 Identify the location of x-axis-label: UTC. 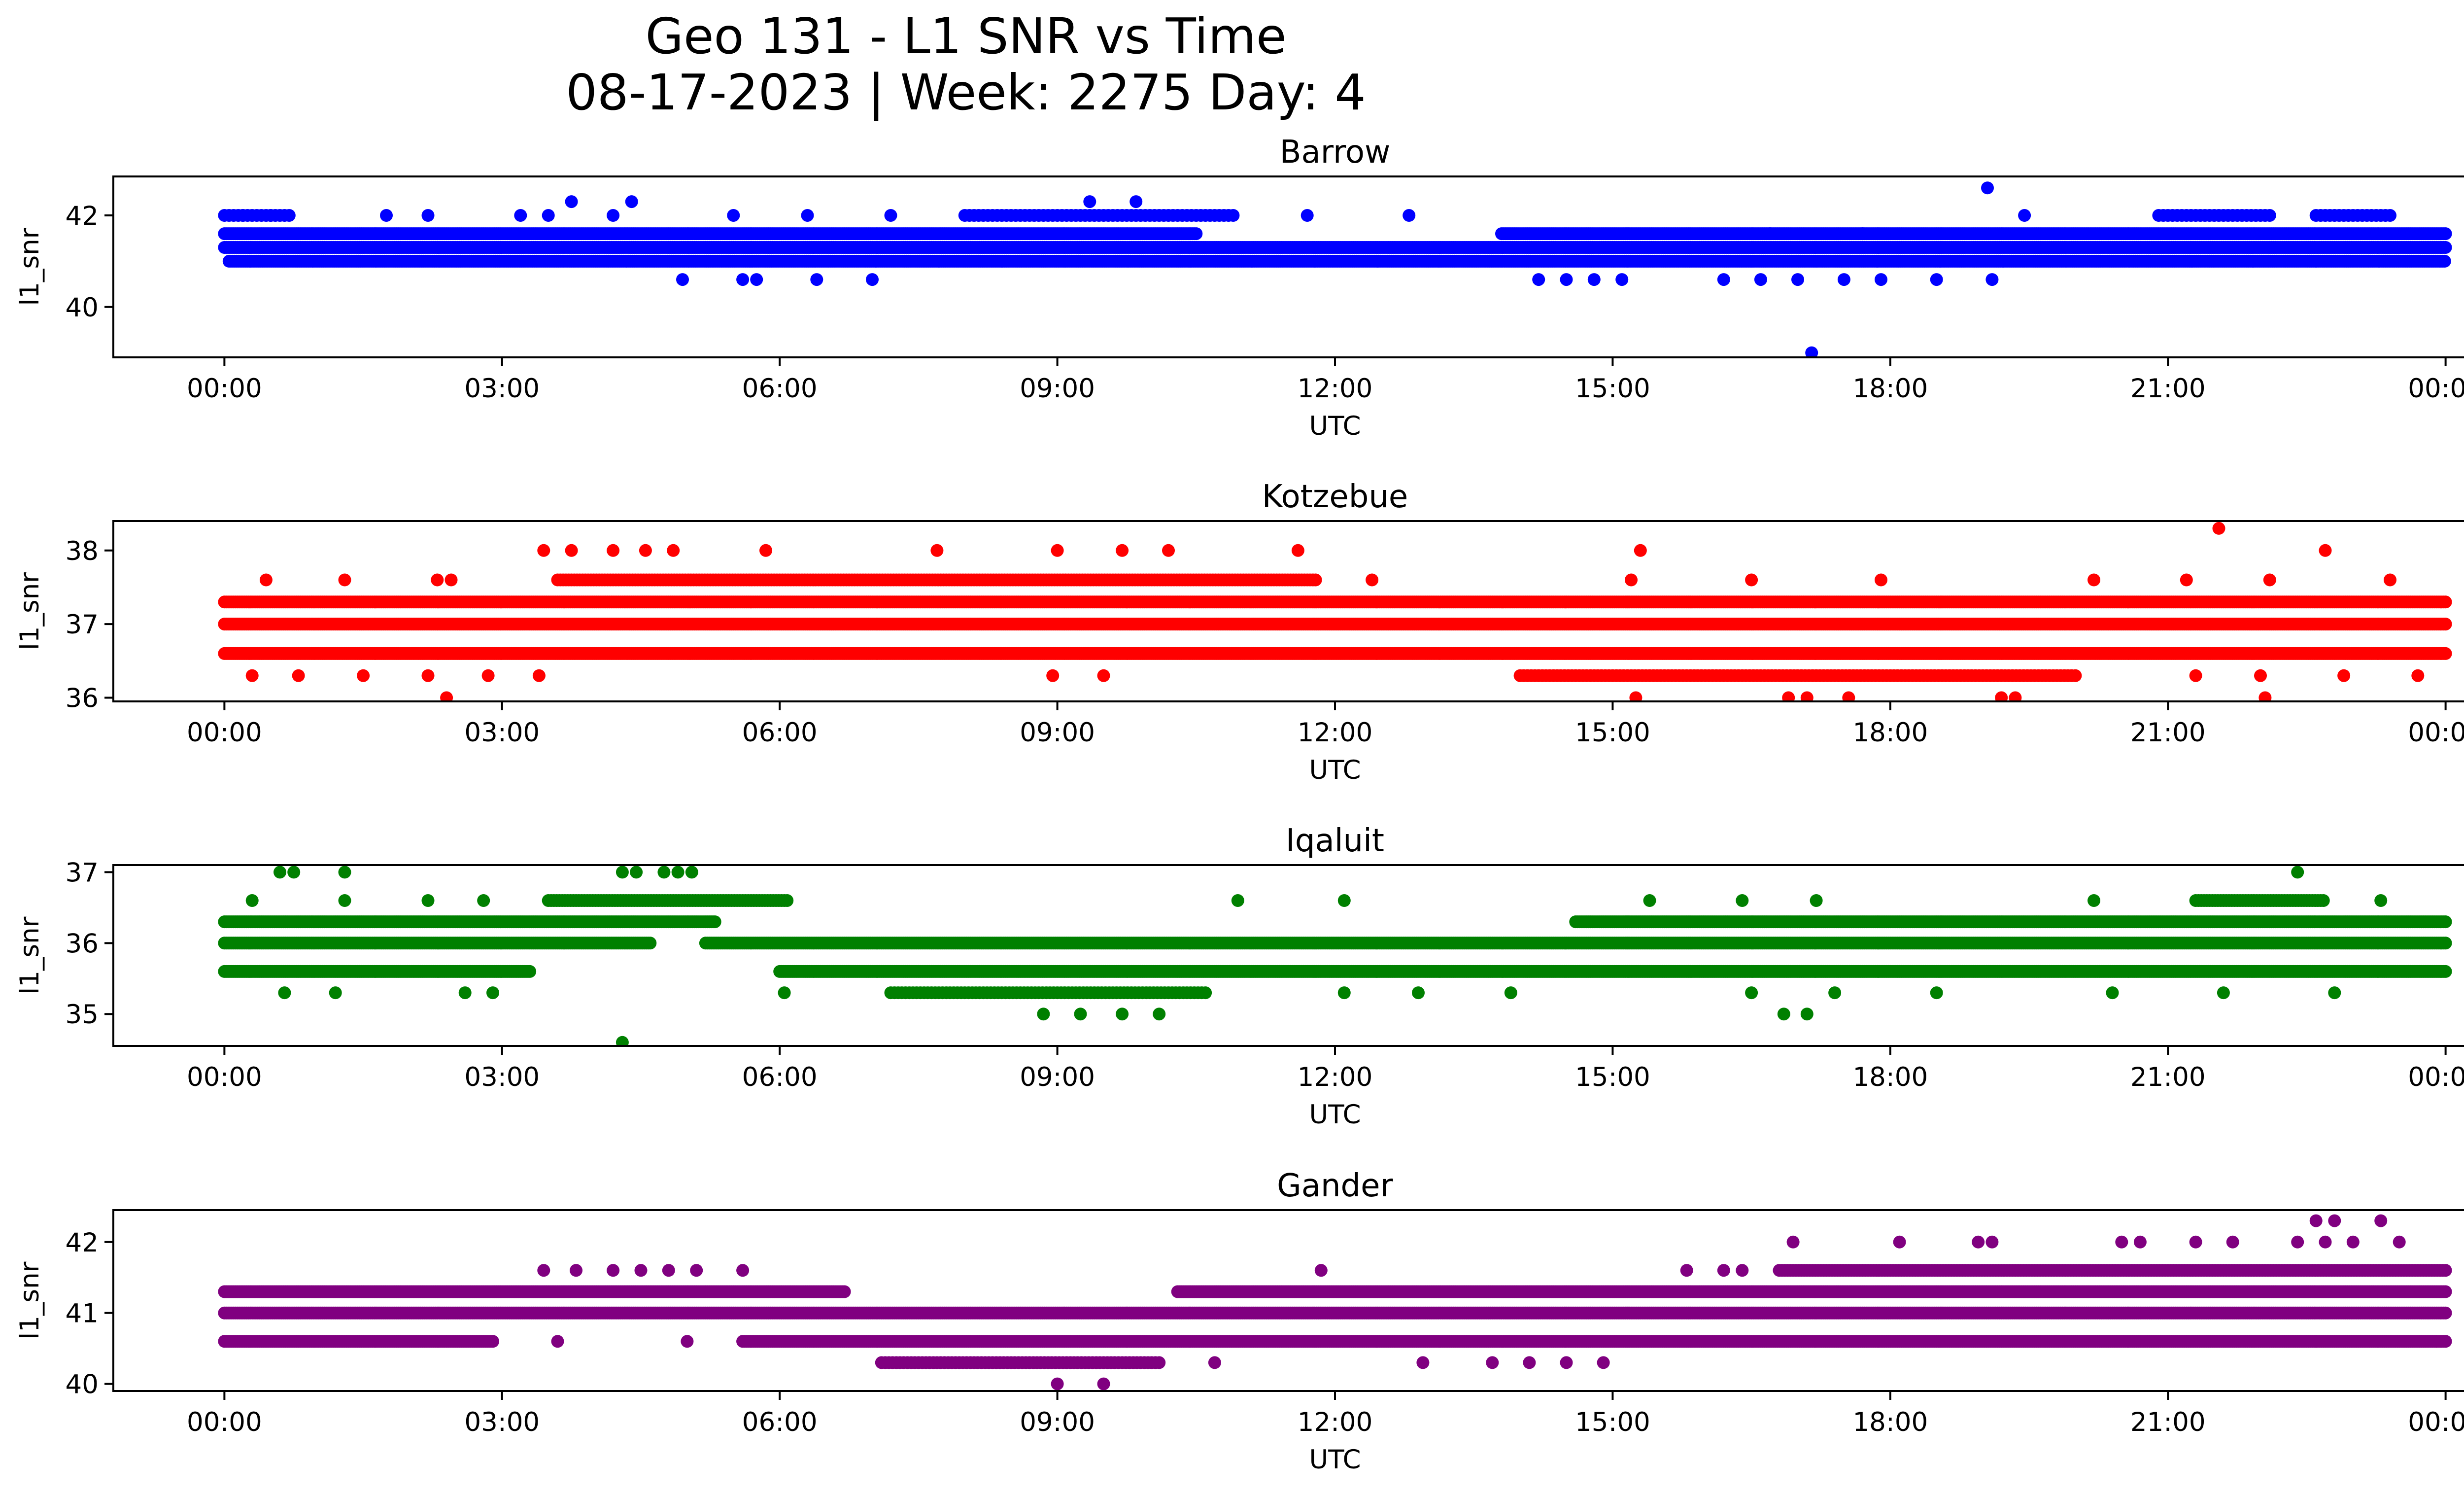
(1335, 426).